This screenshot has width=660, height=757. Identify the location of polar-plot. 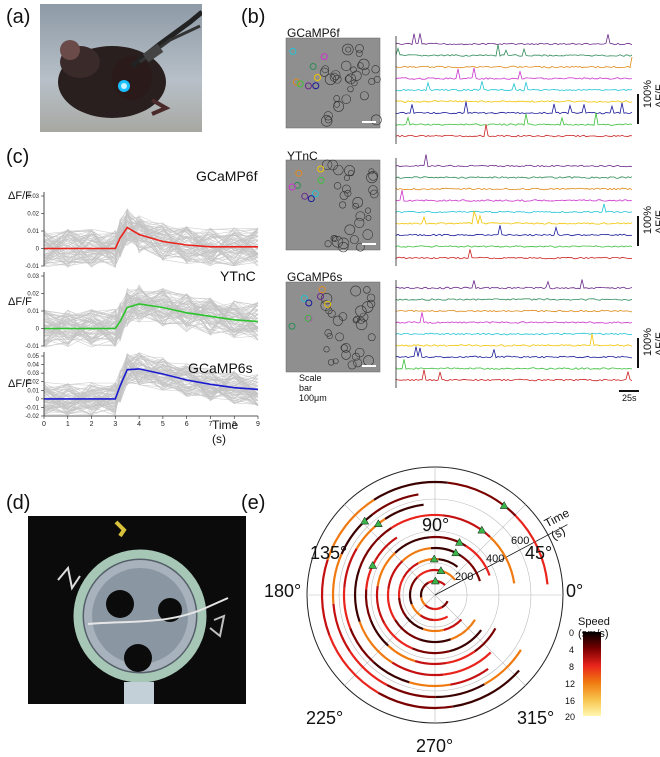
(437, 595).